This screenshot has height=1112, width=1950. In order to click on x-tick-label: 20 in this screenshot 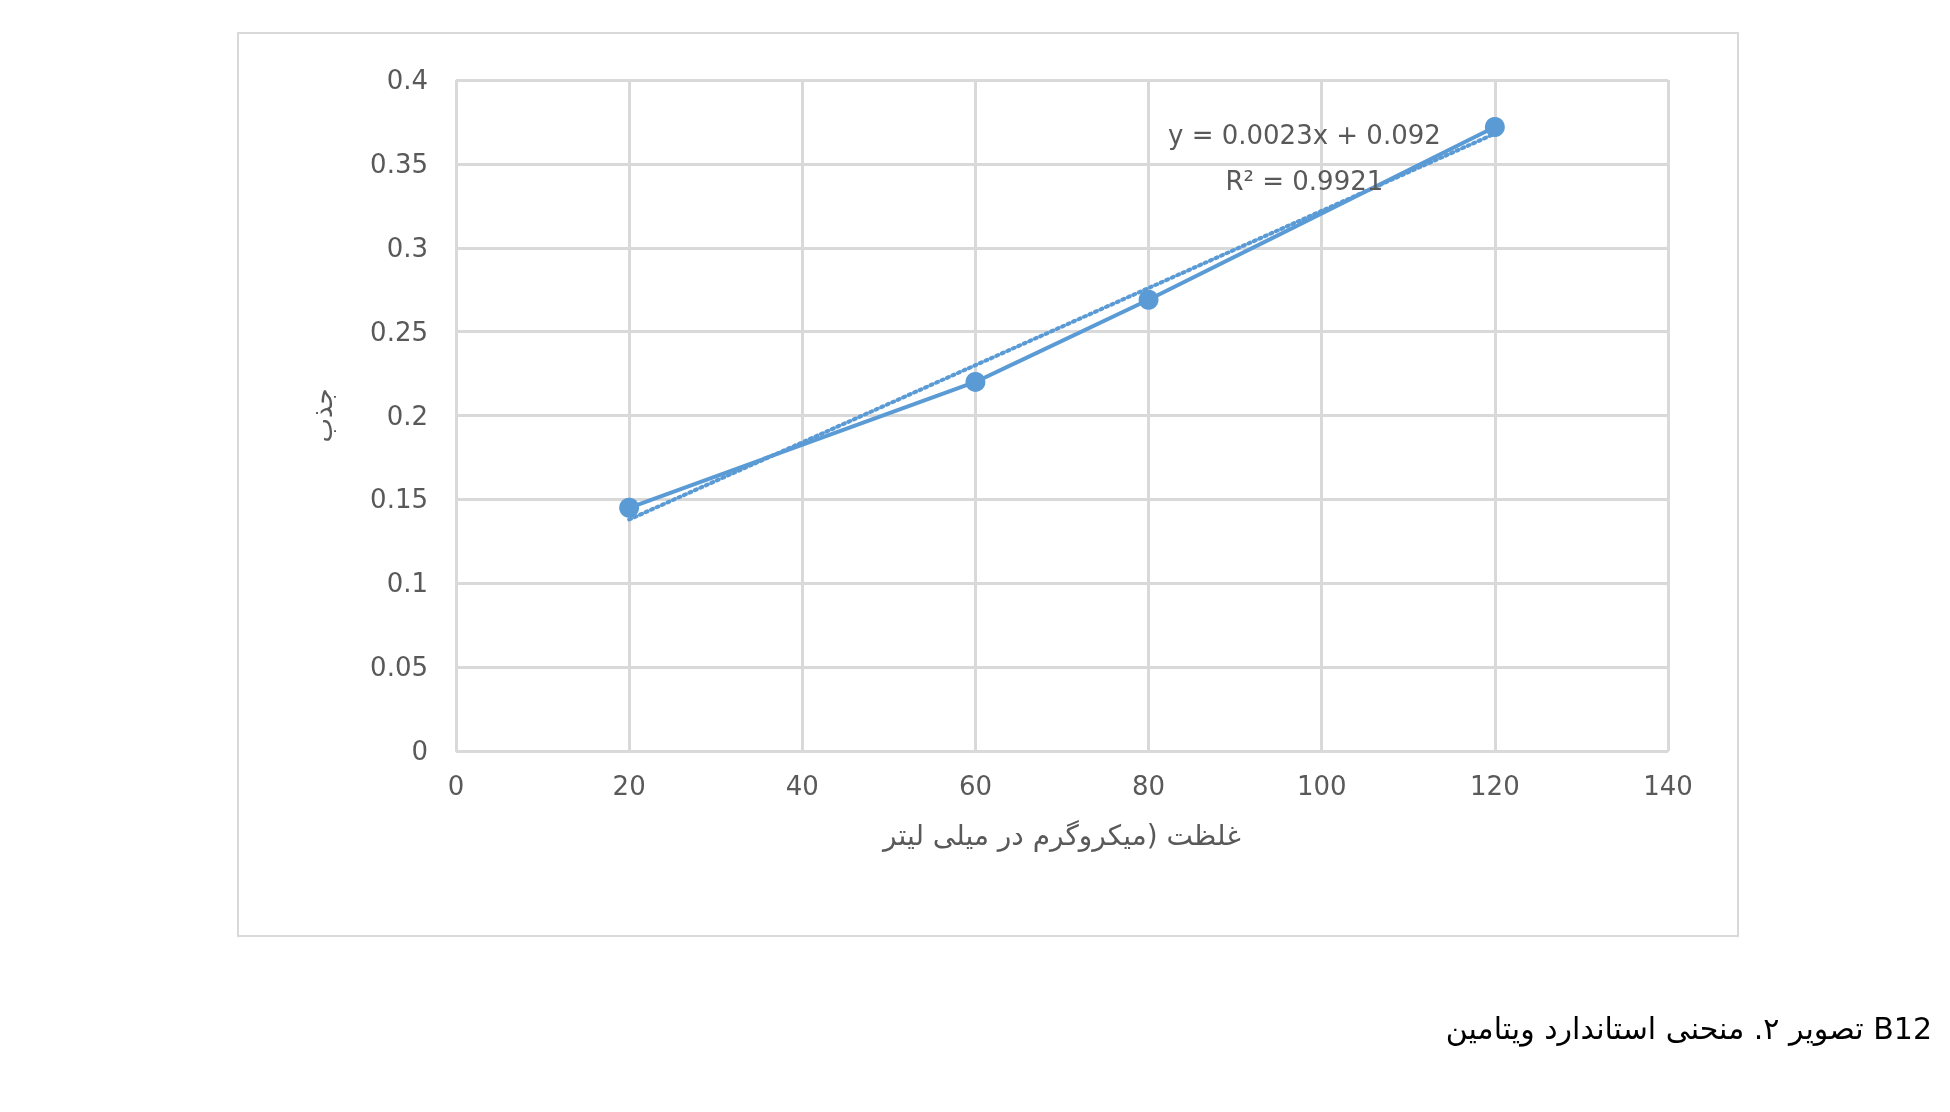, I will do `click(629, 786)`.